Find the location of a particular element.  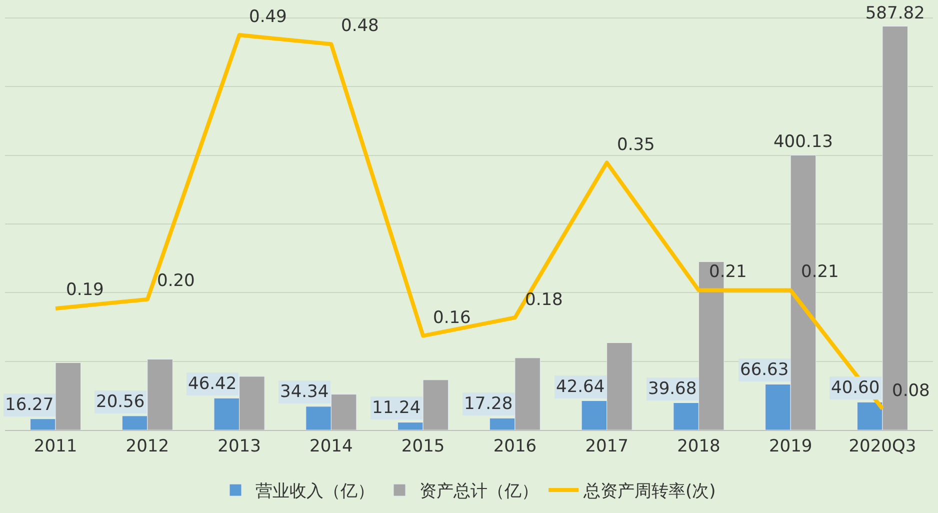

data-label: 17.28 is located at coordinates (488, 404).